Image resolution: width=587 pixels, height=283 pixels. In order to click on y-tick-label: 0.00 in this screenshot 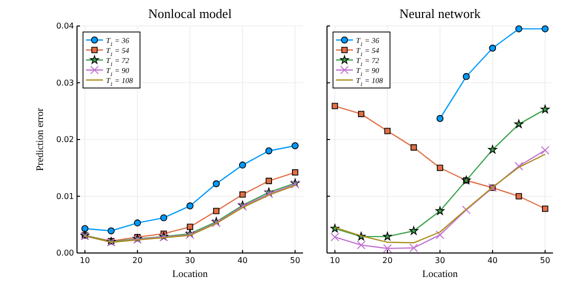, I will do `click(65, 253)`.